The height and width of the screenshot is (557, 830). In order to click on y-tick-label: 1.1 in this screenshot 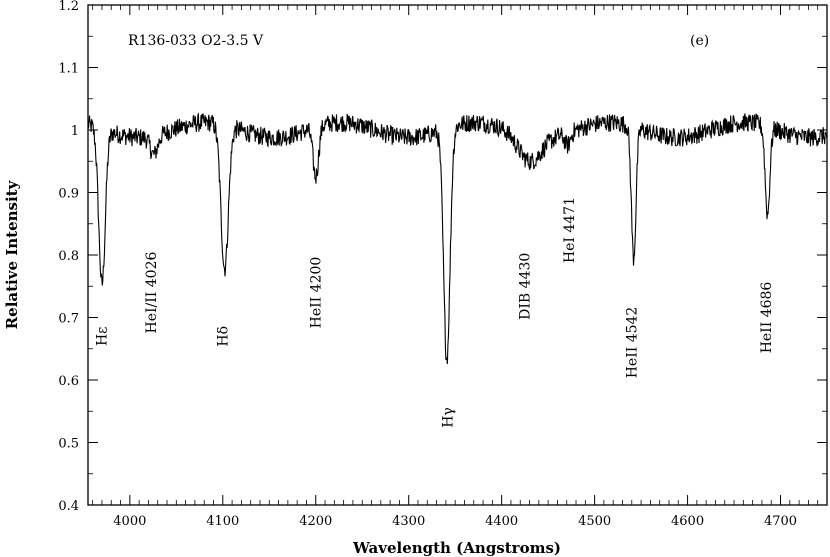, I will do `click(68, 69)`.